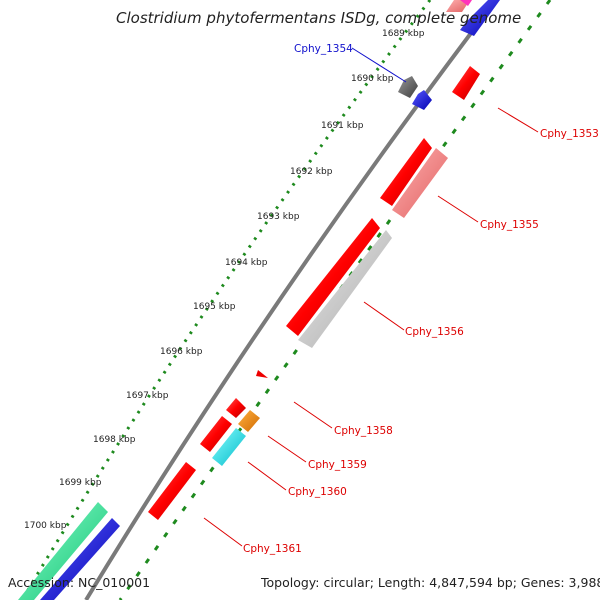 The width and height of the screenshot is (600, 600). What do you see at coordinates (114, 440) in the screenshot?
I see `kbp-label-1698: 1698 kbp` at bounding box center [114, 440].